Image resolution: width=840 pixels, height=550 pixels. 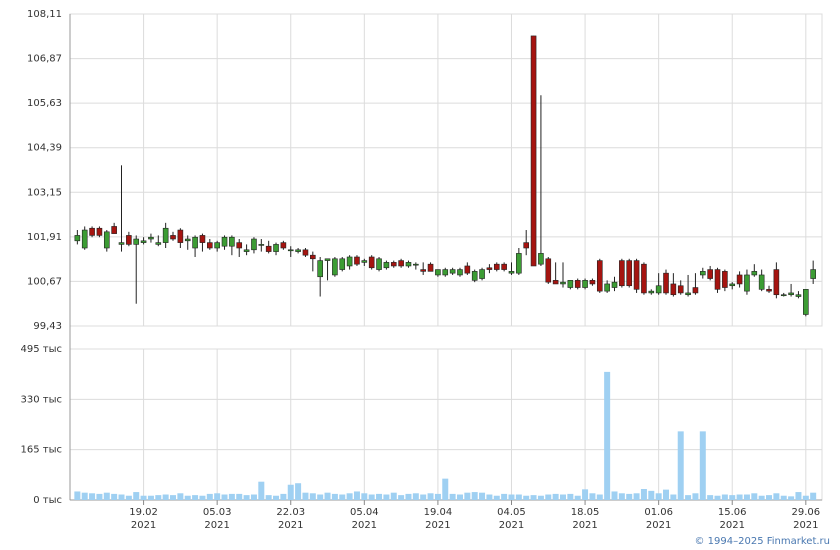 I want to click on y-tick-label: 106,87, so click(x=44, y=59).